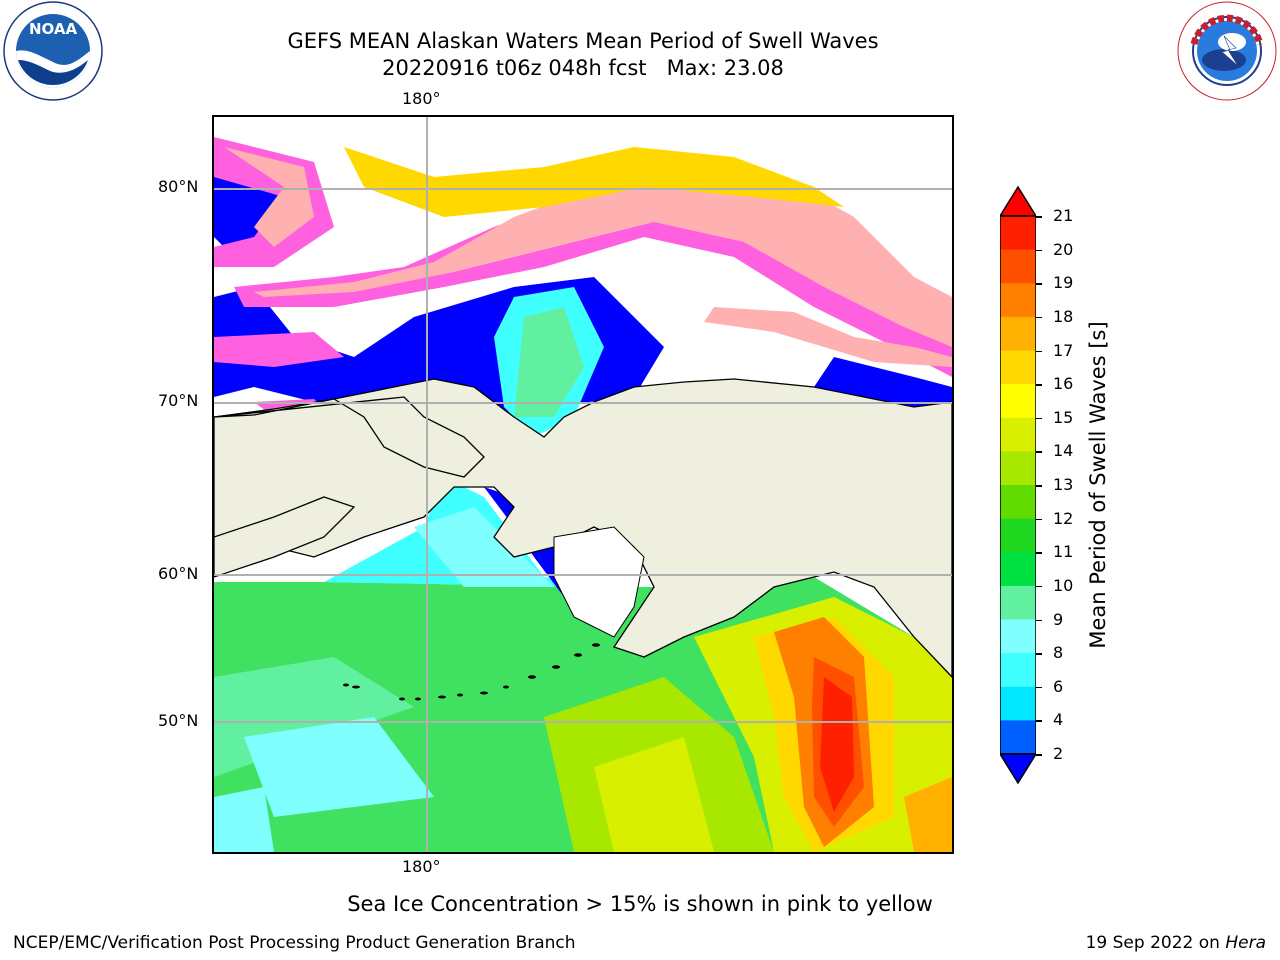 This screenshot has height=960, width=1280. Describe the element at coordinates (1063, 585) in the screenshot. I see `colorbar-tick-label: 10` at that location.